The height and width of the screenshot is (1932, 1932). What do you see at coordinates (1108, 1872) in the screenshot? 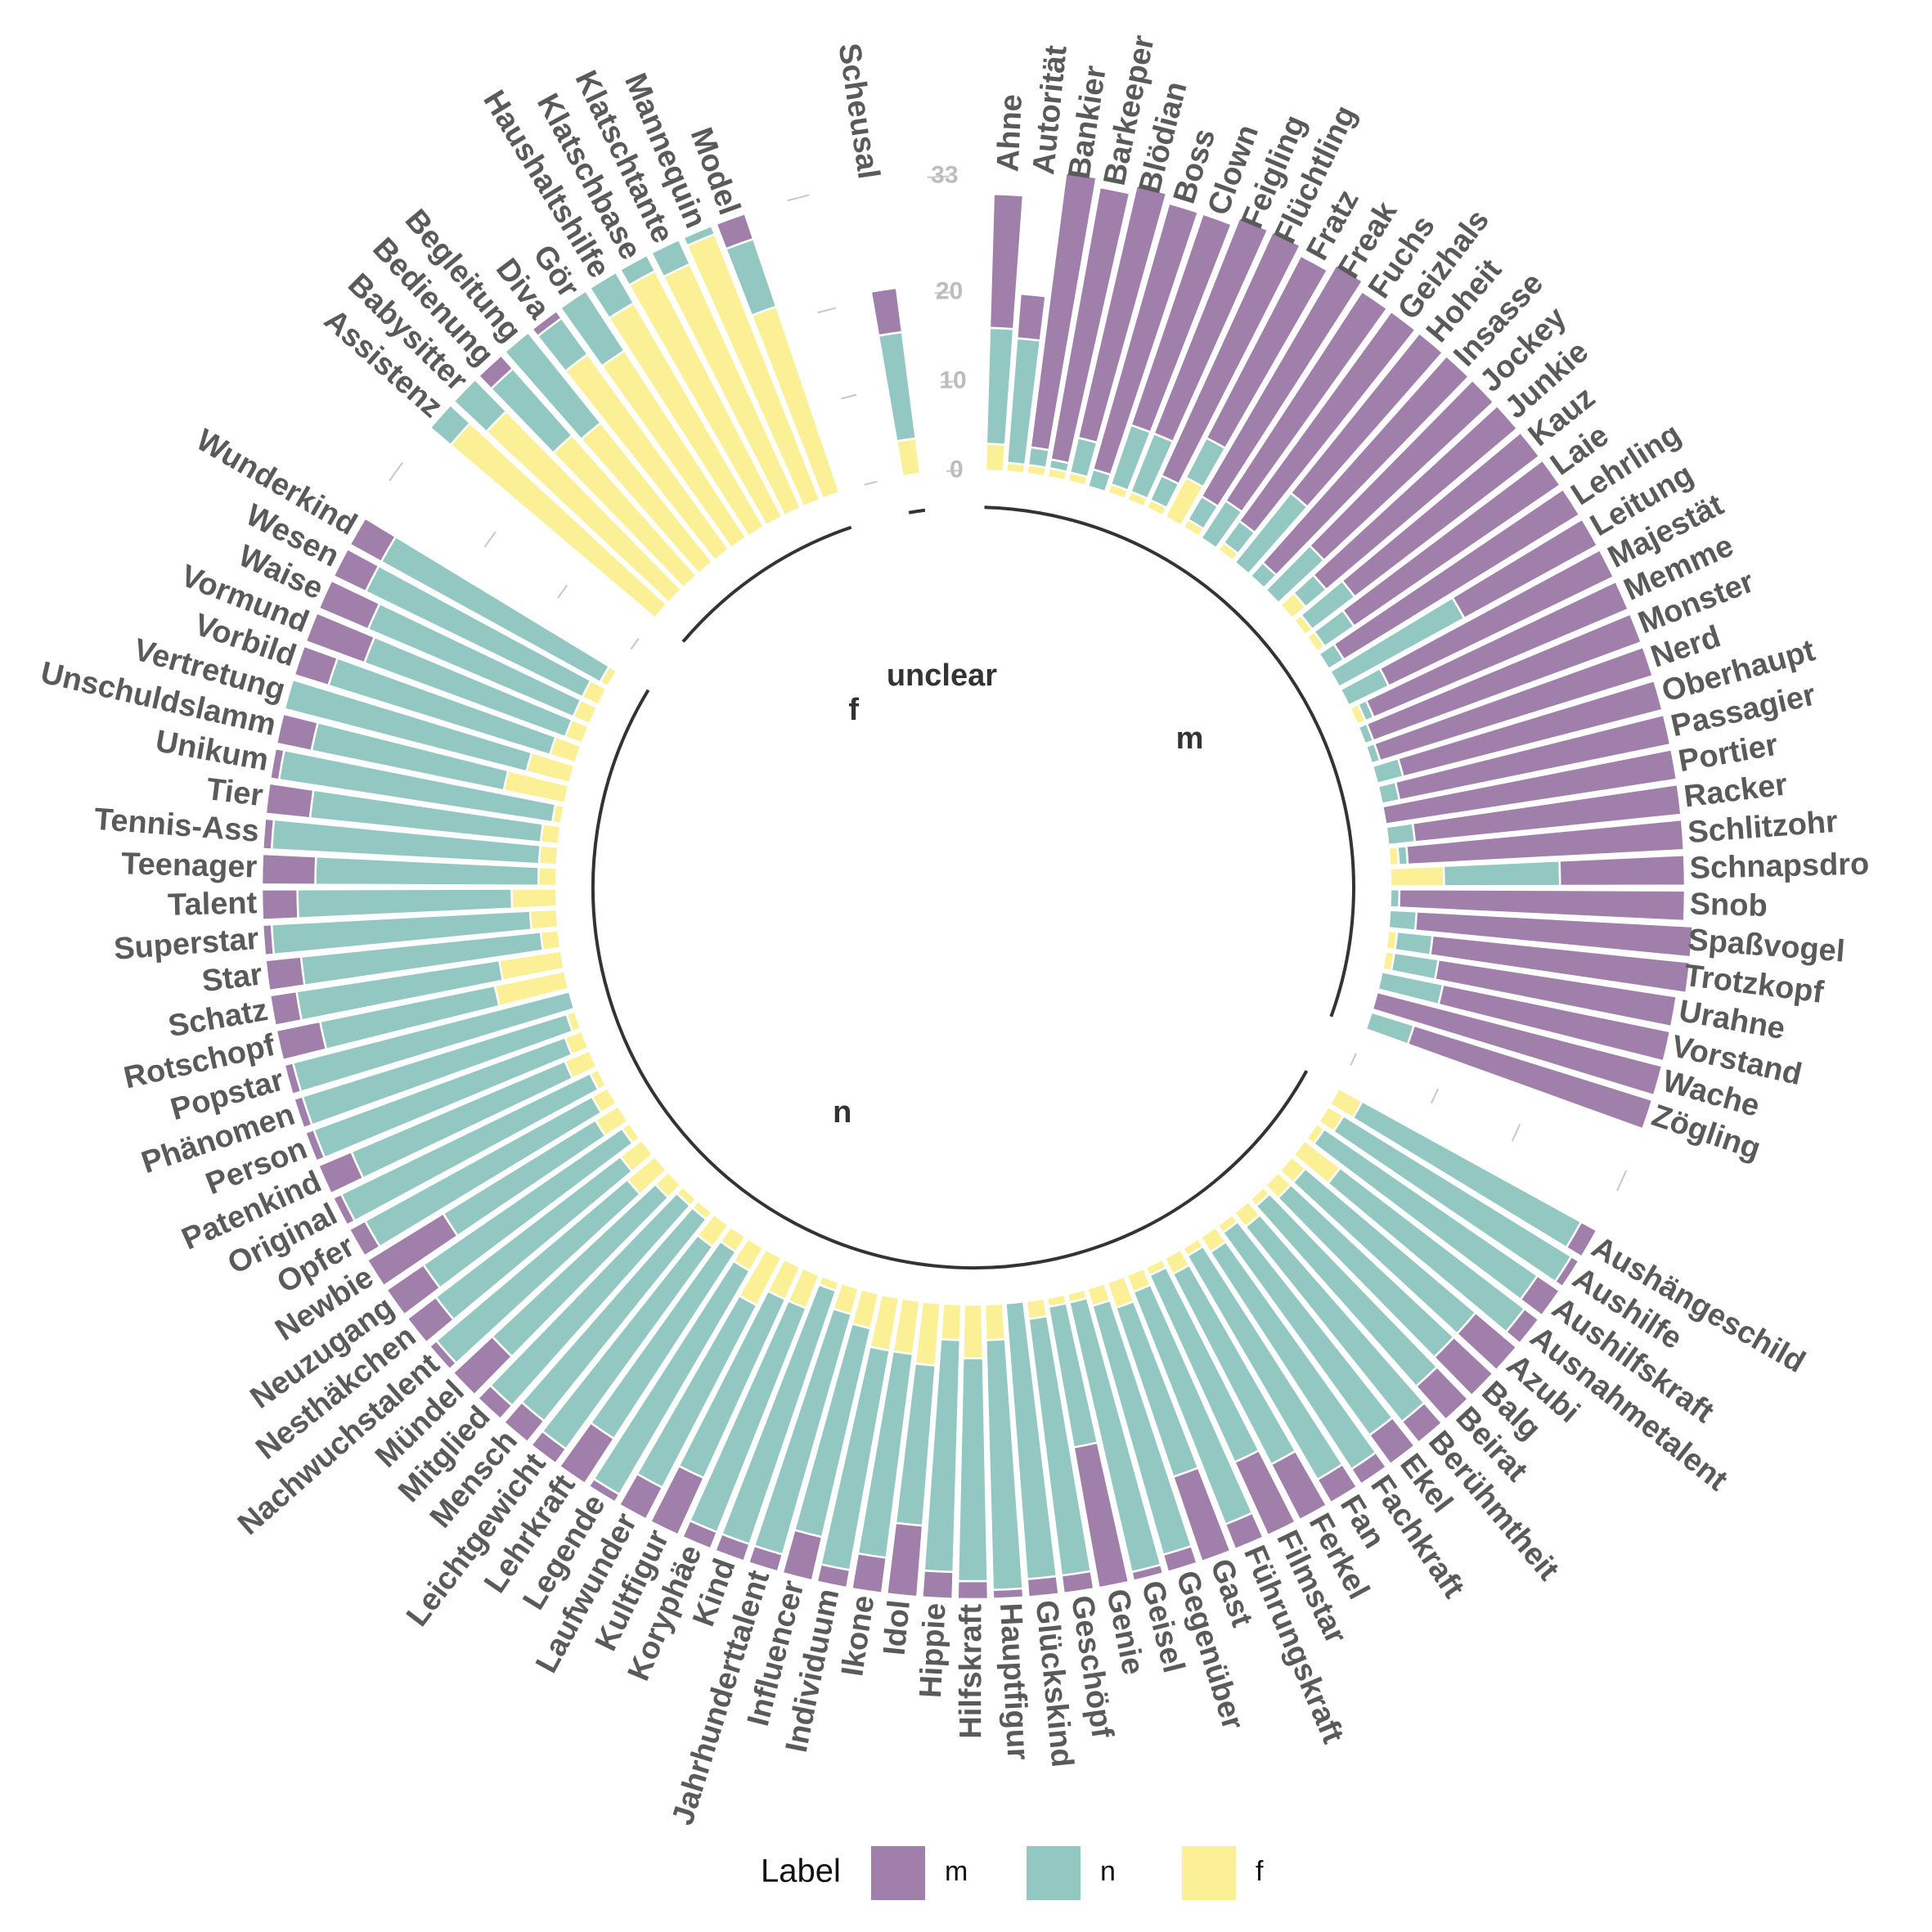
I see `legend-label-n: n` at bounding box center [1108, 1872].